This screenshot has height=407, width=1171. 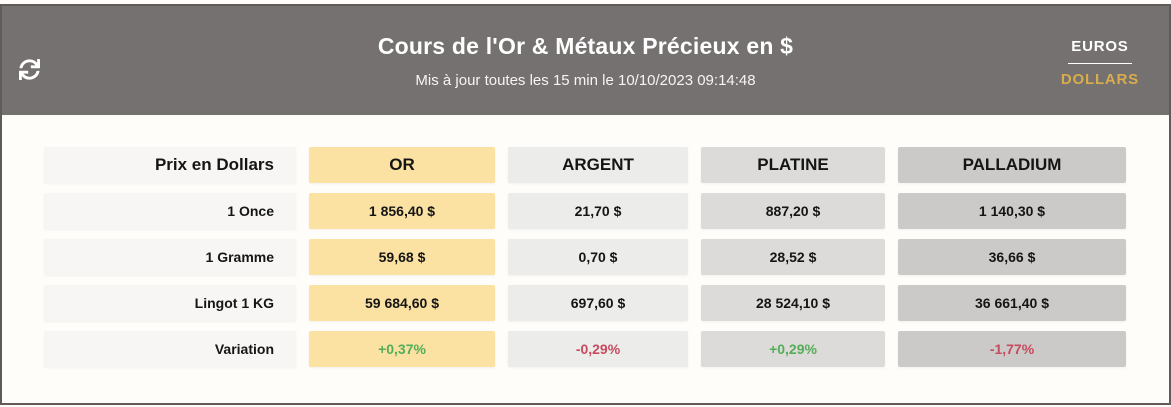 I want to click on price-or-gramme: 59,68 $, so click(x=402, y=257).